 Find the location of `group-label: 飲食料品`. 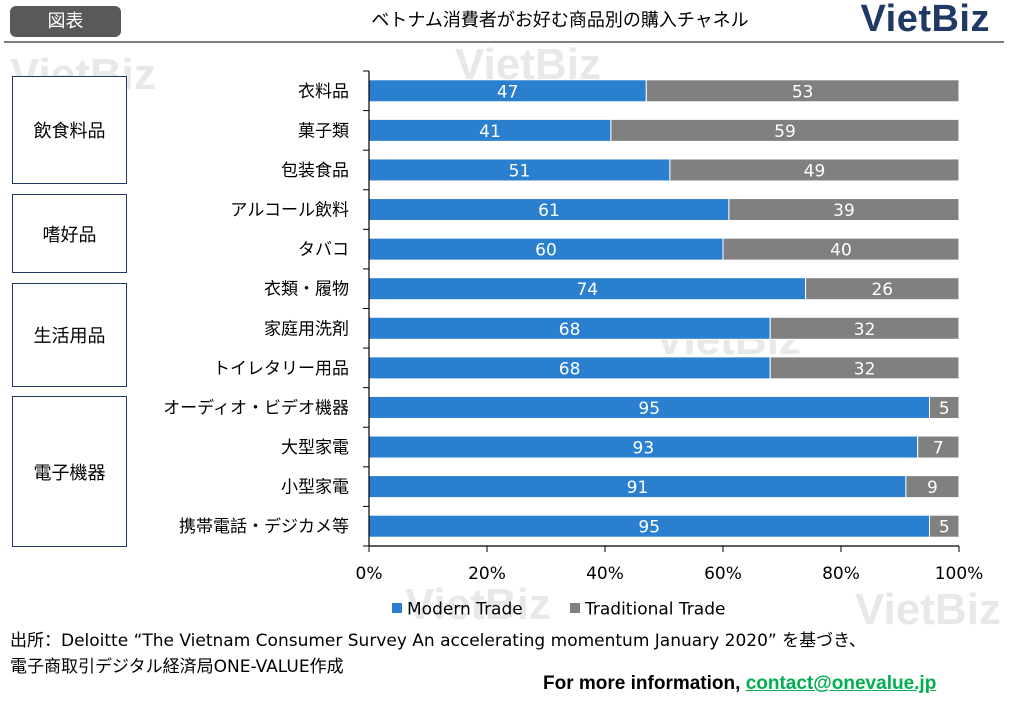

group-label: 飲食料品 is located at coordinates (69, 131).